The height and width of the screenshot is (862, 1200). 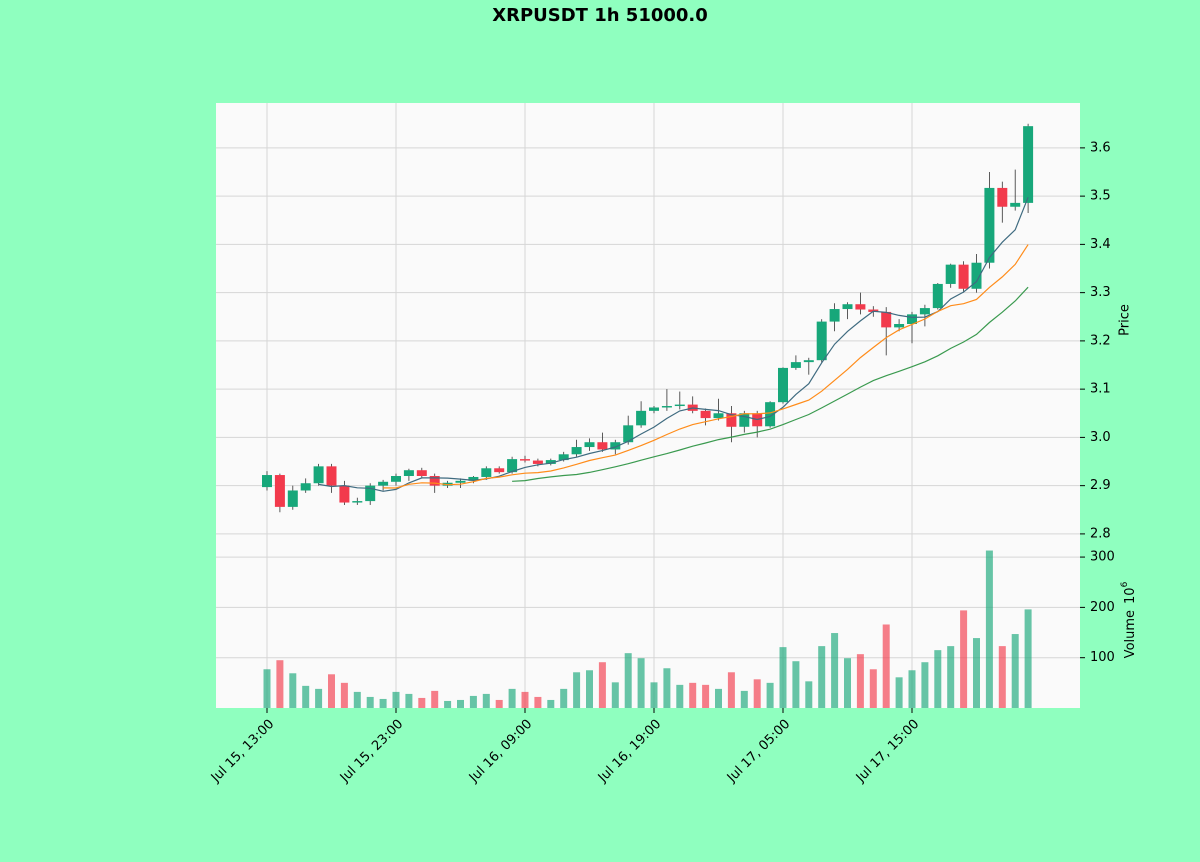 I want to click on x-tick-label: Jul 17, 15:00, so click(x=887, y=751).